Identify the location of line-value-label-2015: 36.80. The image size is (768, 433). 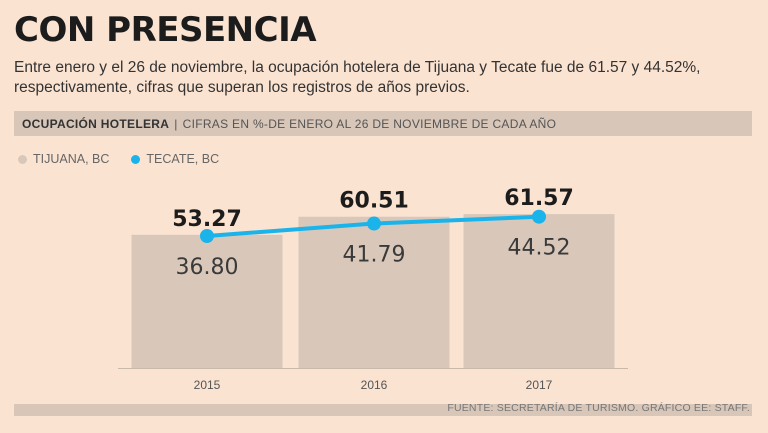
(207, 267).